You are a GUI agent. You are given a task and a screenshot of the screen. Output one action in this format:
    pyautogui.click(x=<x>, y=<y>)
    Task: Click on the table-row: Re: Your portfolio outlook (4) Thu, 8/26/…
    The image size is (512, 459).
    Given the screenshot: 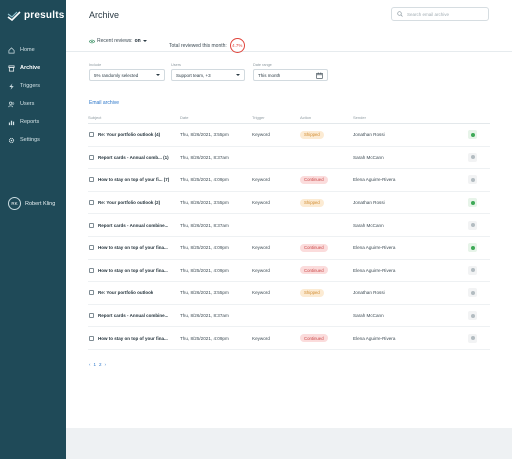 What is the action you would take?
    pyautogui.click(x=289, y=135)
    